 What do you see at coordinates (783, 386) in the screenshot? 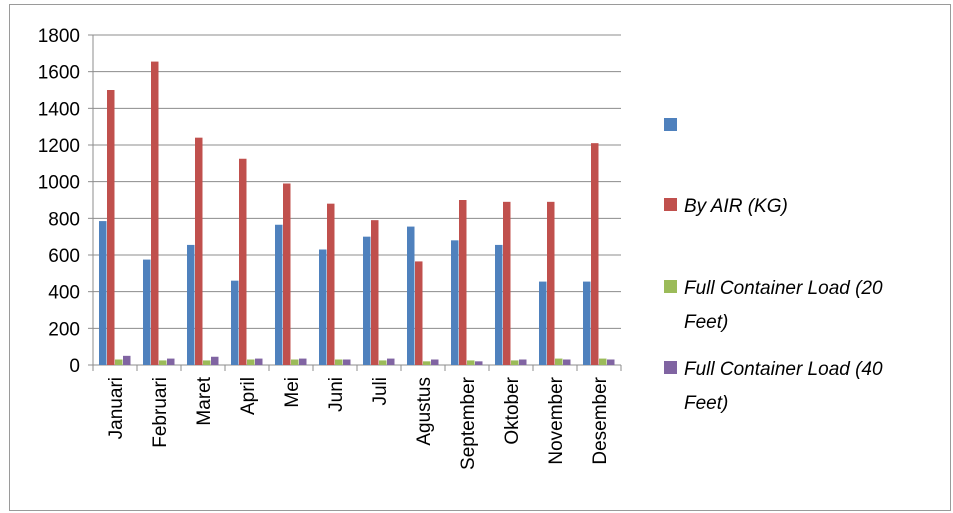
I see `legend-label: Full Container Load (40 Feet)` at bounding box center [783, 386].